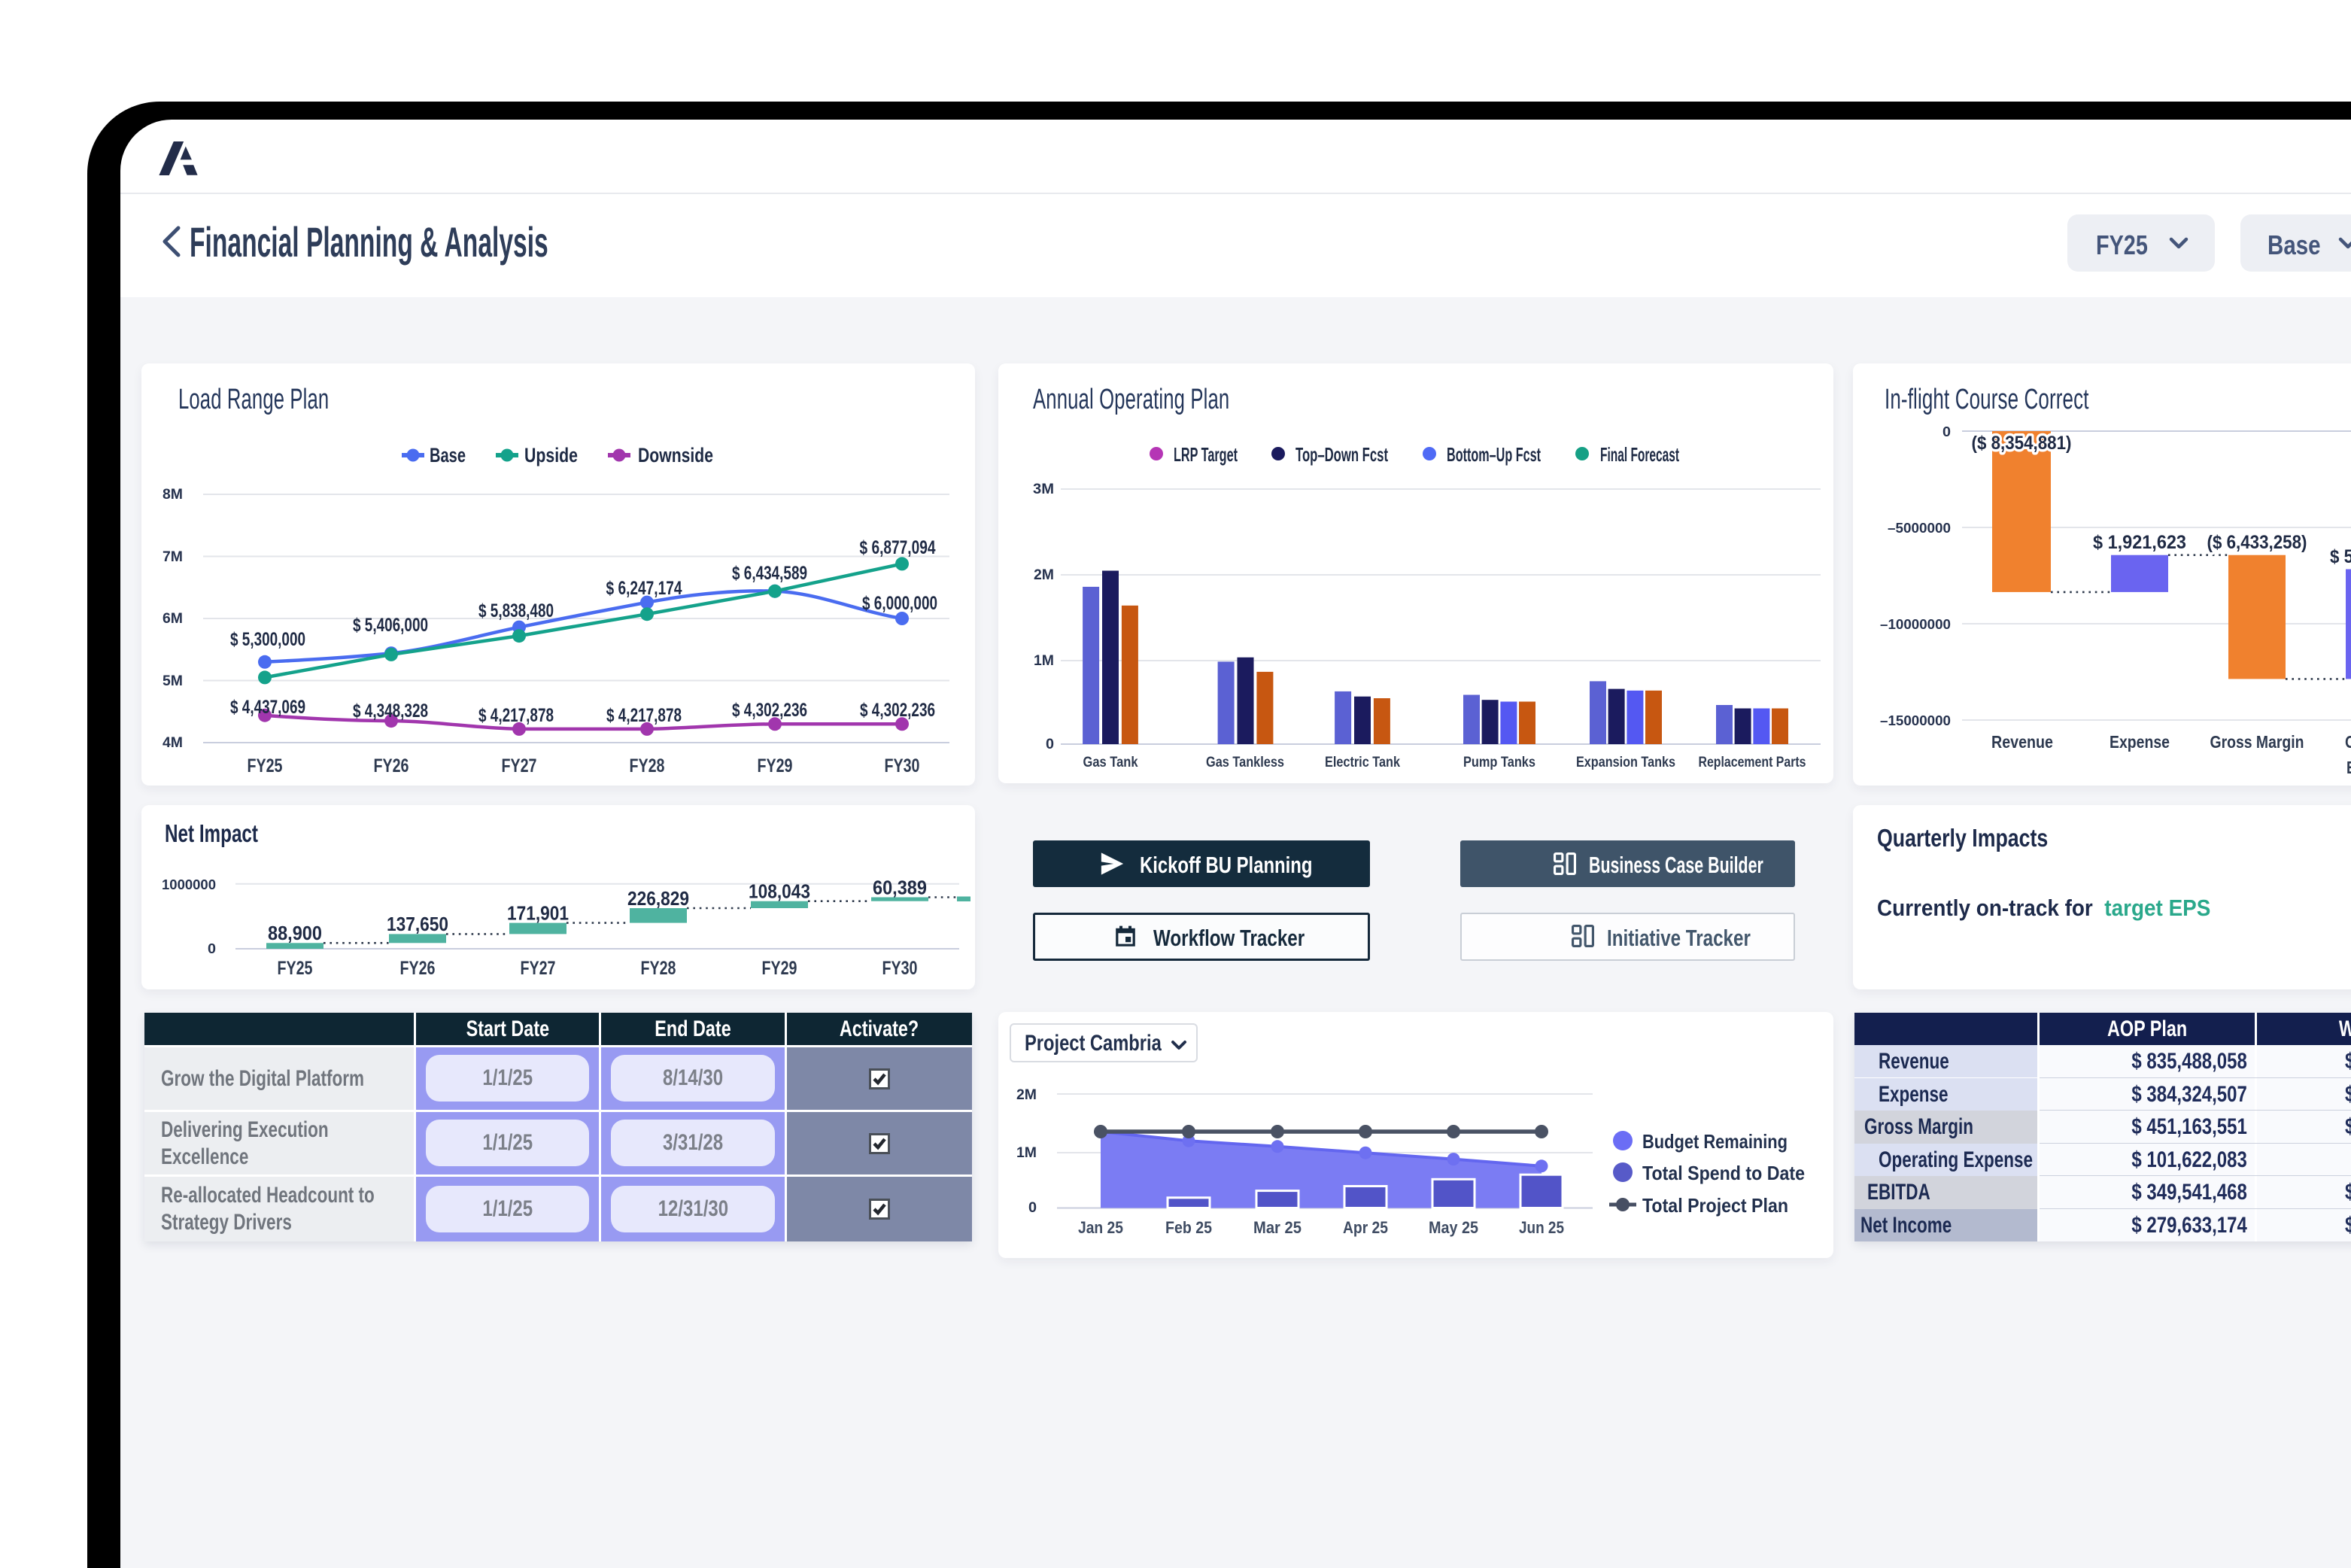  What do you see at coordinates (1916, 720) in the screenshot?
I see `svg-text: –15000000` at bounding box center [1916, 720].